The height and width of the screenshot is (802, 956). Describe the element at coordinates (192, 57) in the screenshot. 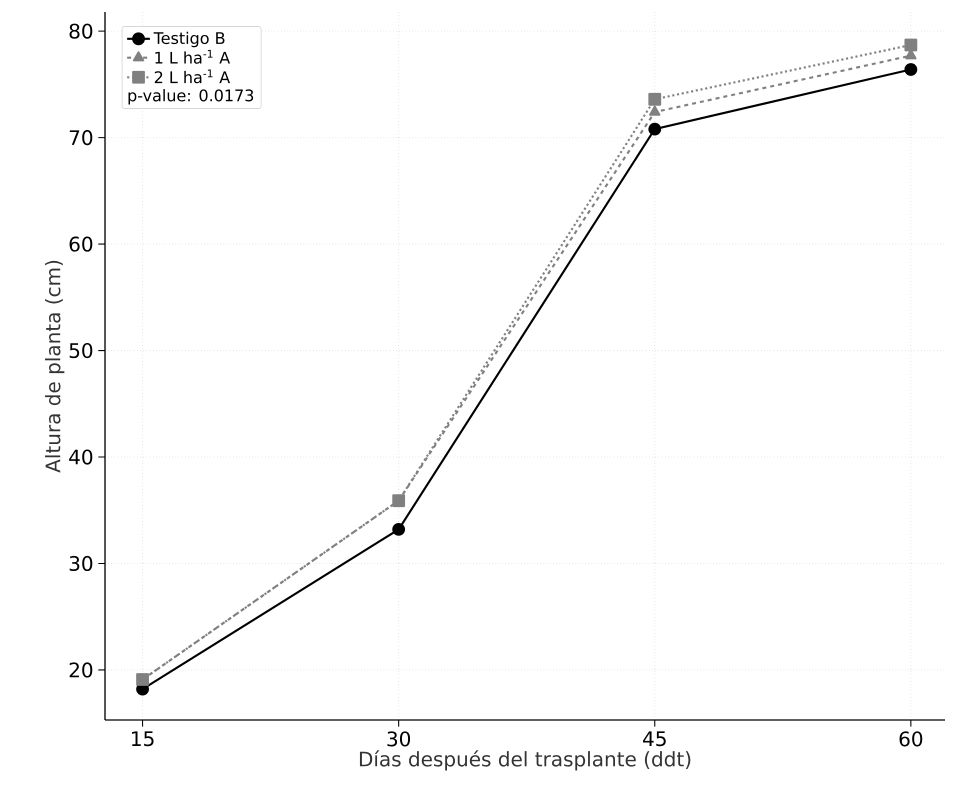

I see `legend-label: 1 L ha$^{-1}$ A` at that location.